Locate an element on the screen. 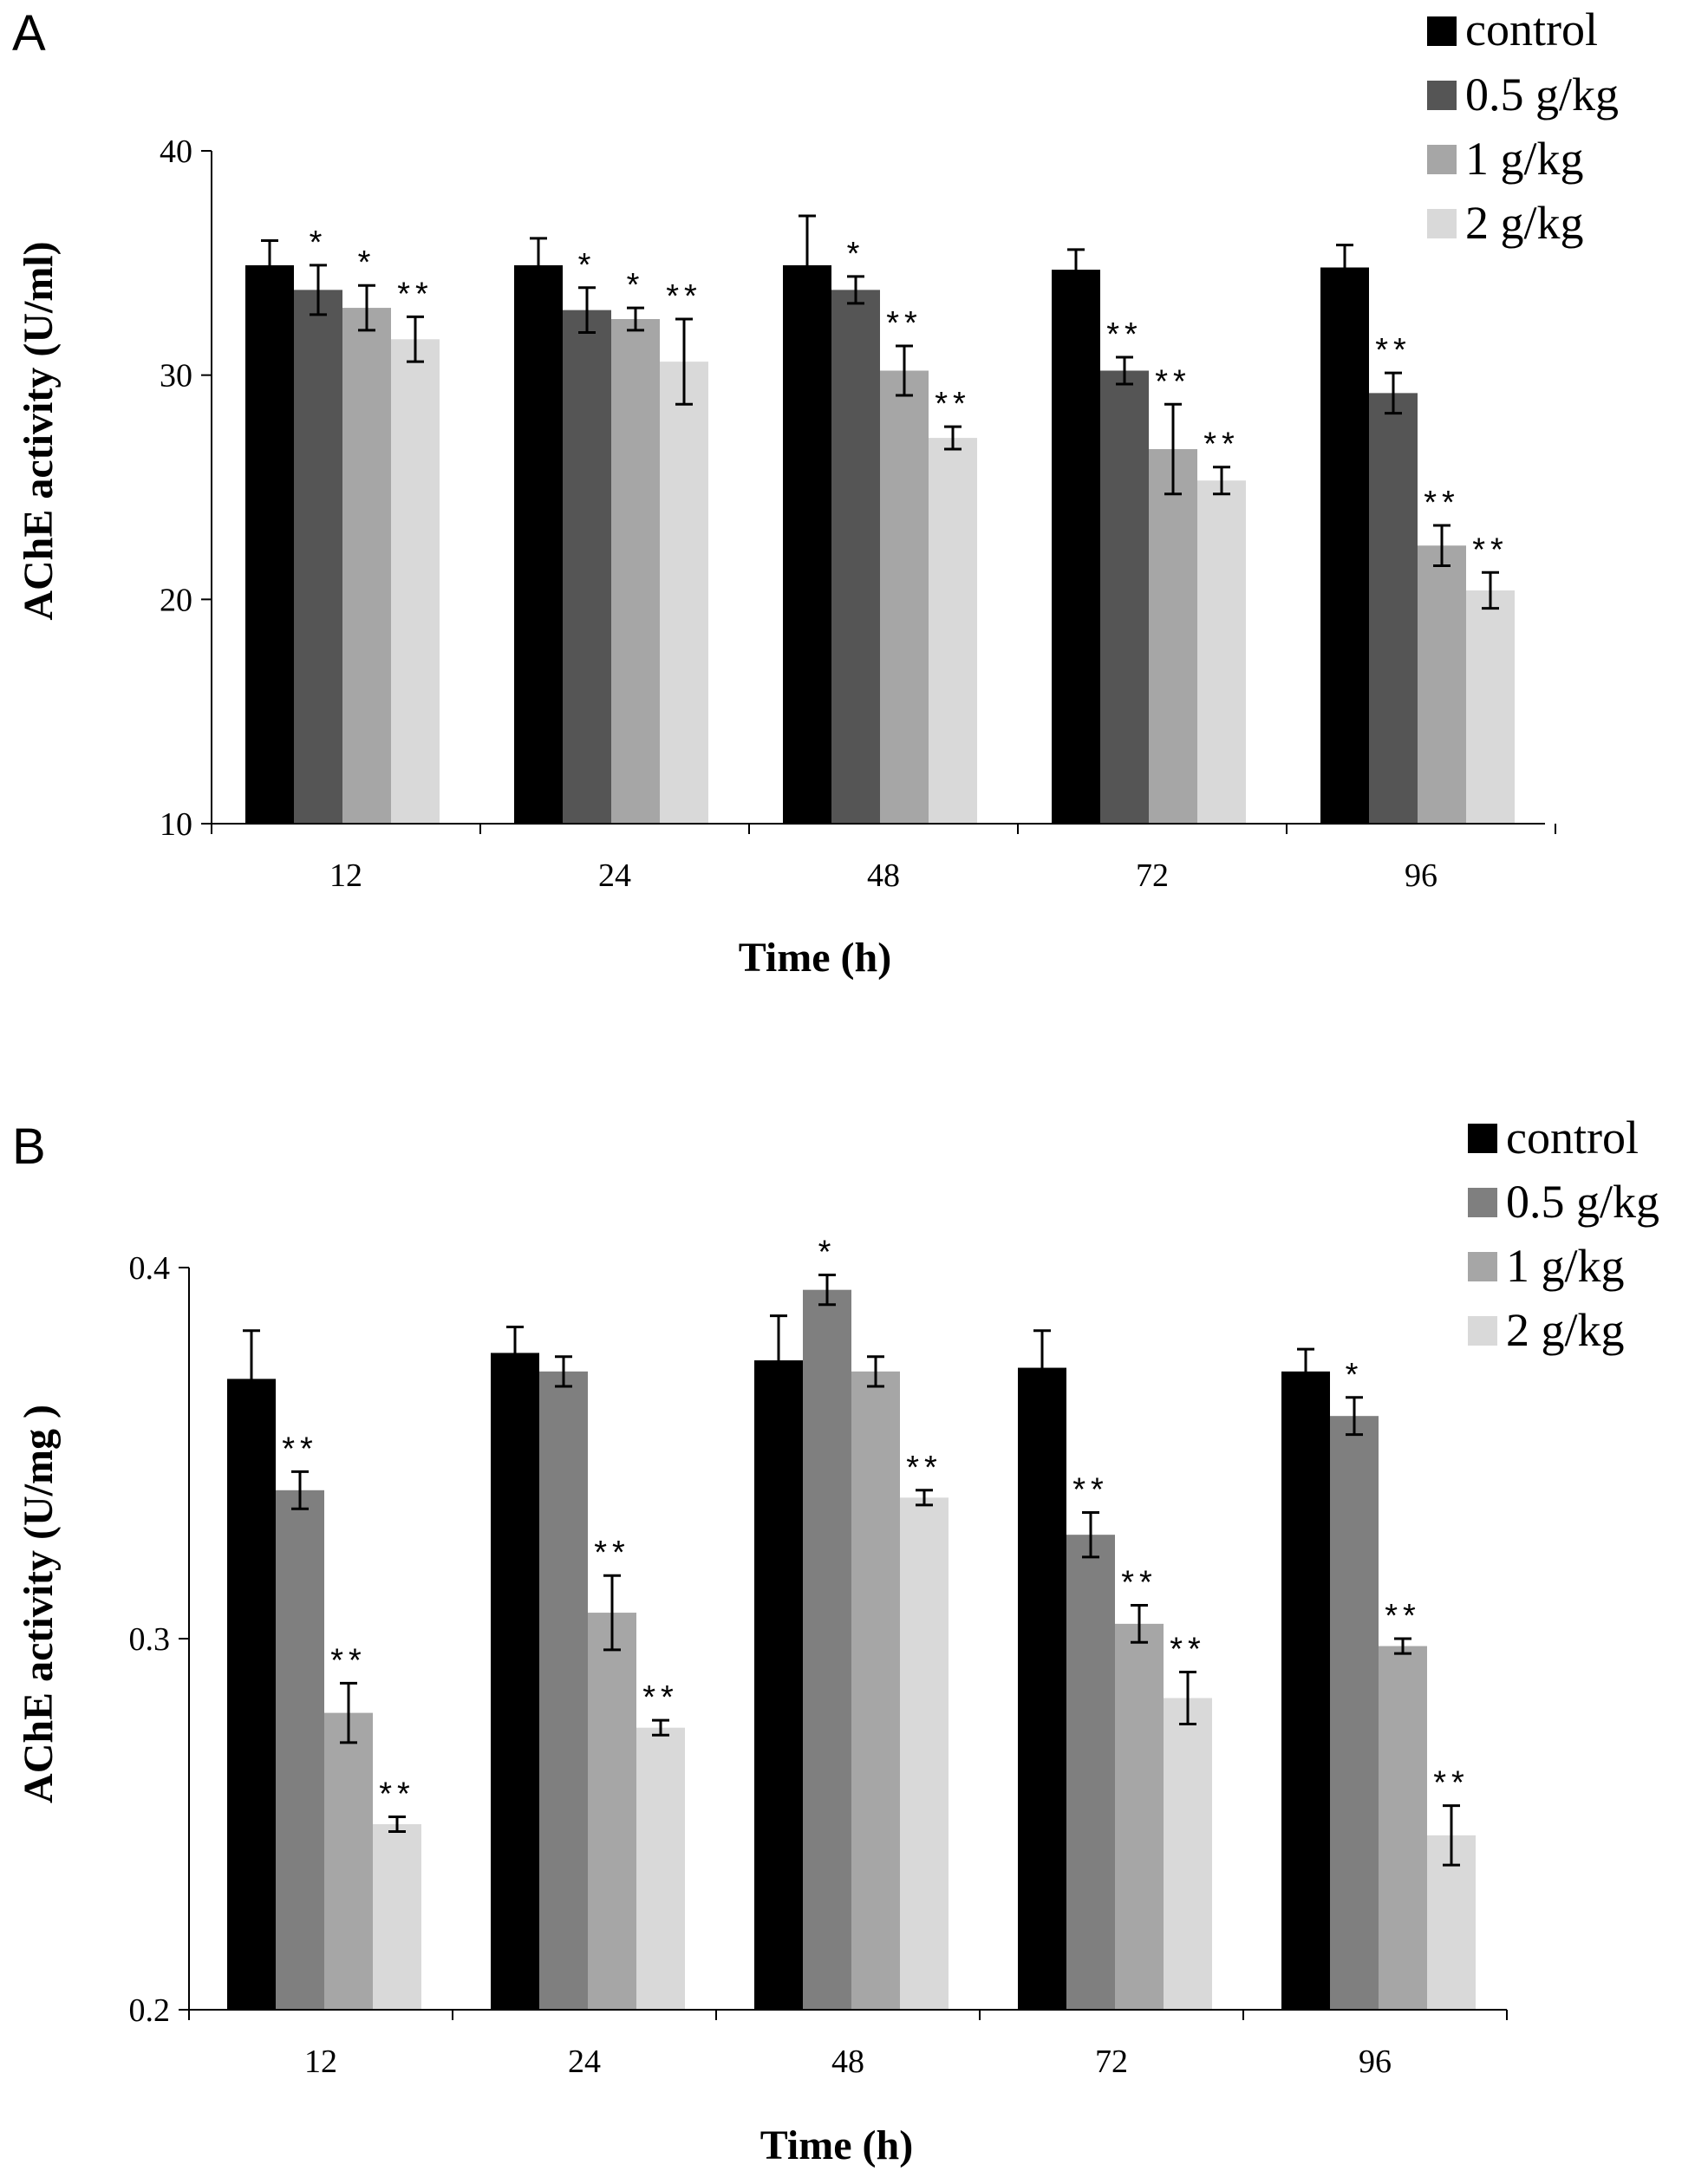 The width and height of the screenshot is (1695, 2184). panel-a-significance-2-g-kg-96h: ** is located at coordinates (1490, 549).